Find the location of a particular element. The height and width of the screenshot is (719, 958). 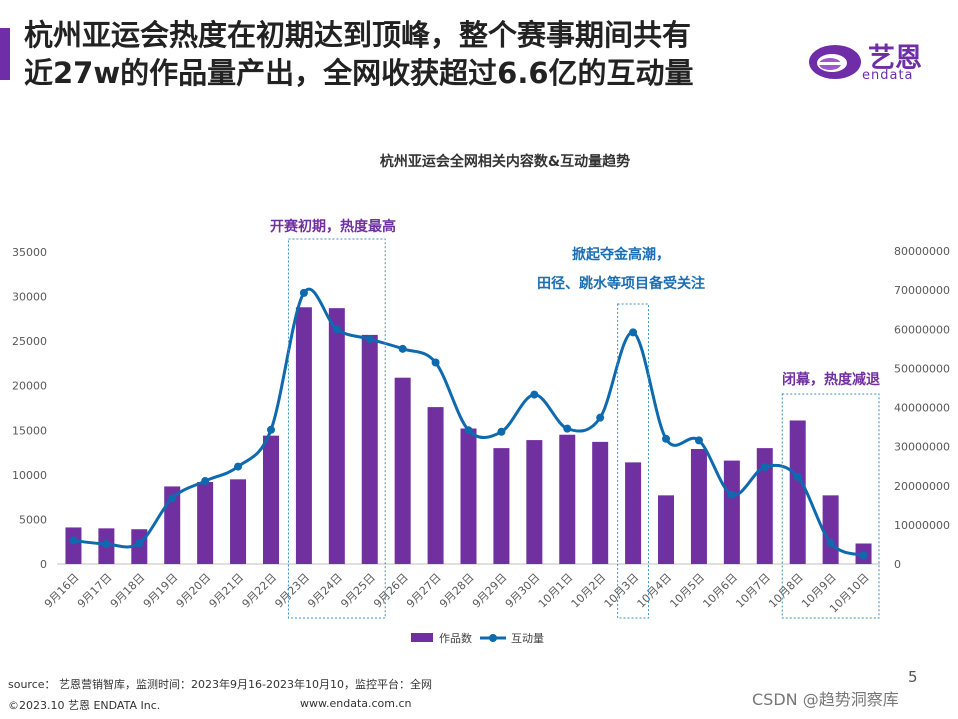

x-tick-label: 10月1日 is located at coordinates (556, 591).